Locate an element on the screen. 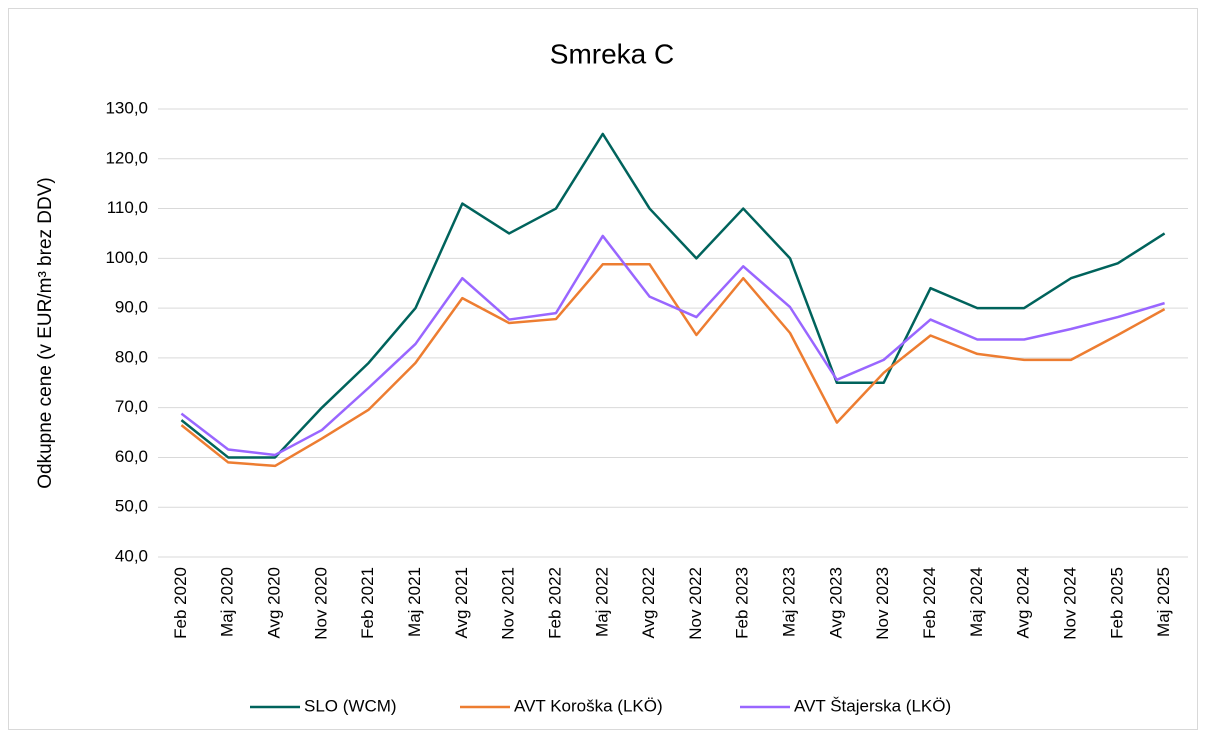 The width and height of the screenshot is (1206, 737). x-tick-label: Avg 2020 is located at coordinates (274, 603).